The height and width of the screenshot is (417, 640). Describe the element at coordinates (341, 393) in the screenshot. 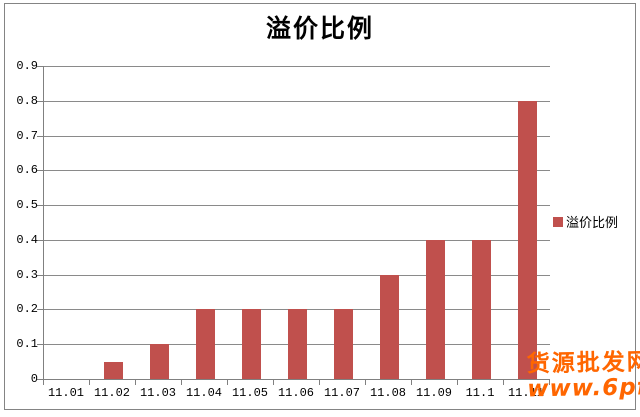

I see `x-tick-label: 11.07` at that location.